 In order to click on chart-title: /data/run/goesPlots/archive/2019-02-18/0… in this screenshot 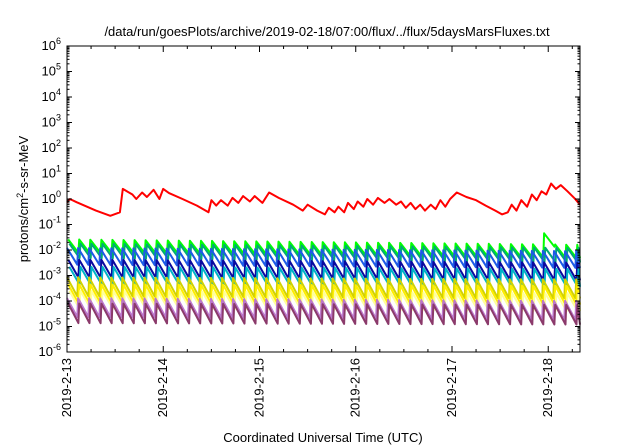, I will do `click(327, 31)`.